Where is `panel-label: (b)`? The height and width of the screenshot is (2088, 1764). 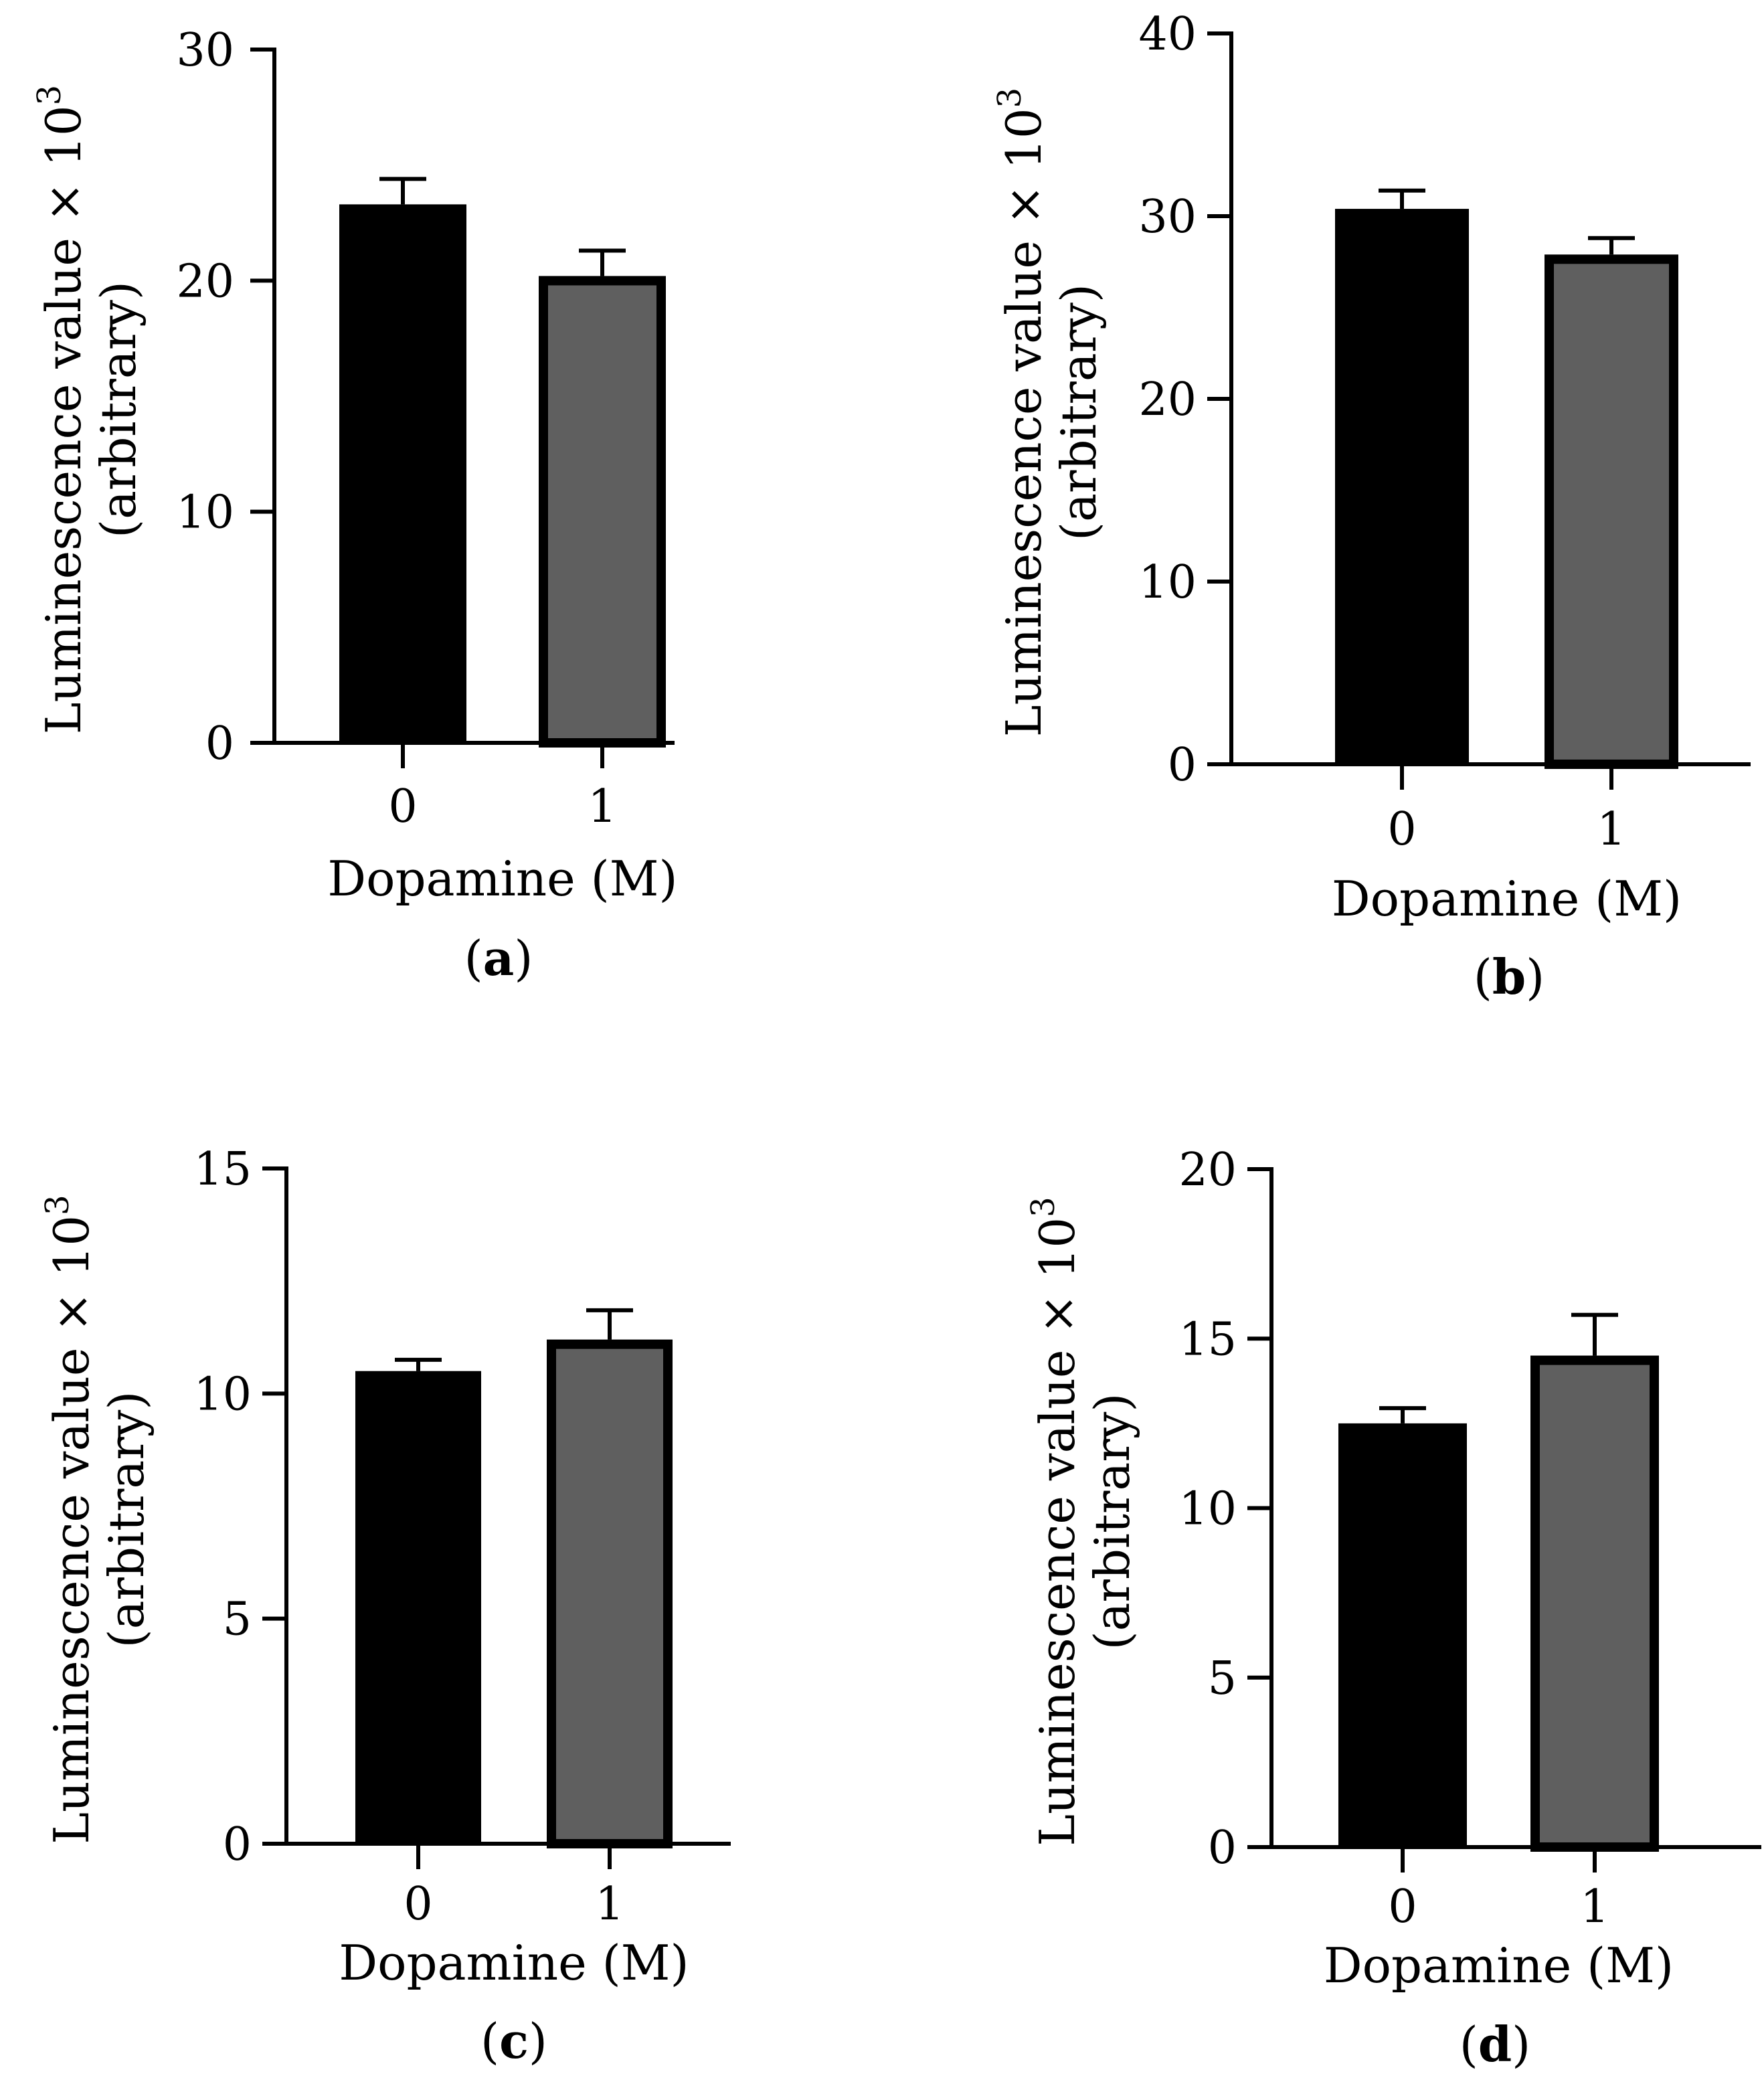
panel-label: (b) is located at coordinates (1509, 976).